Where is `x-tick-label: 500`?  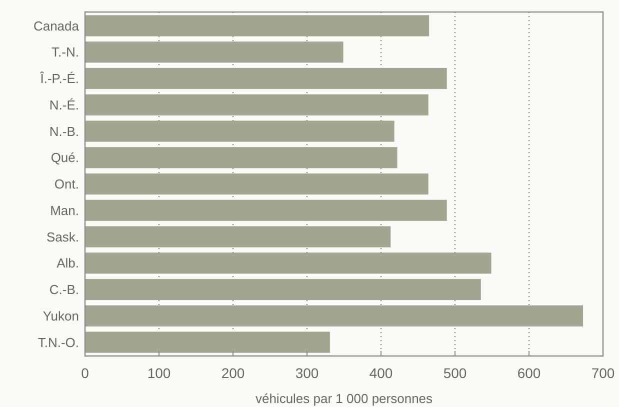 x-tick-label: 500 is located at coordinates (455, 373).